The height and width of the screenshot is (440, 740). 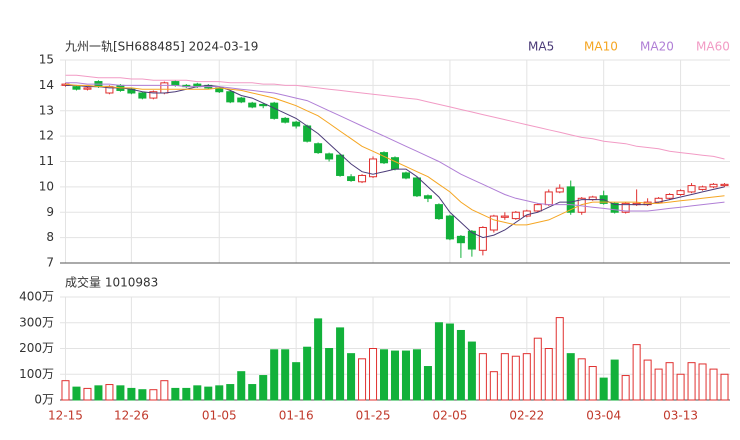 I want to click on chart-title: 九州一轨[SH688485] 2024-03-19, so click(x=161, y=47).